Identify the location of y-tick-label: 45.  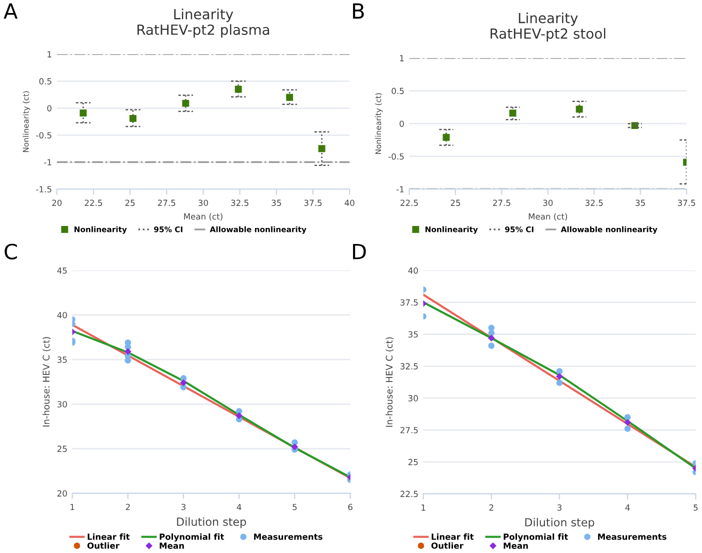
(62, 271).